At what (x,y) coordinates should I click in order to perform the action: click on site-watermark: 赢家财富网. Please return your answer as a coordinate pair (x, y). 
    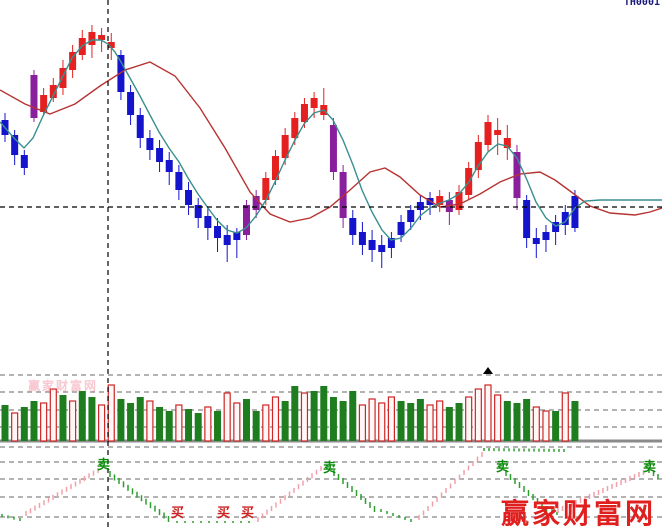
    Looking at the image, I should click on (579, 514).